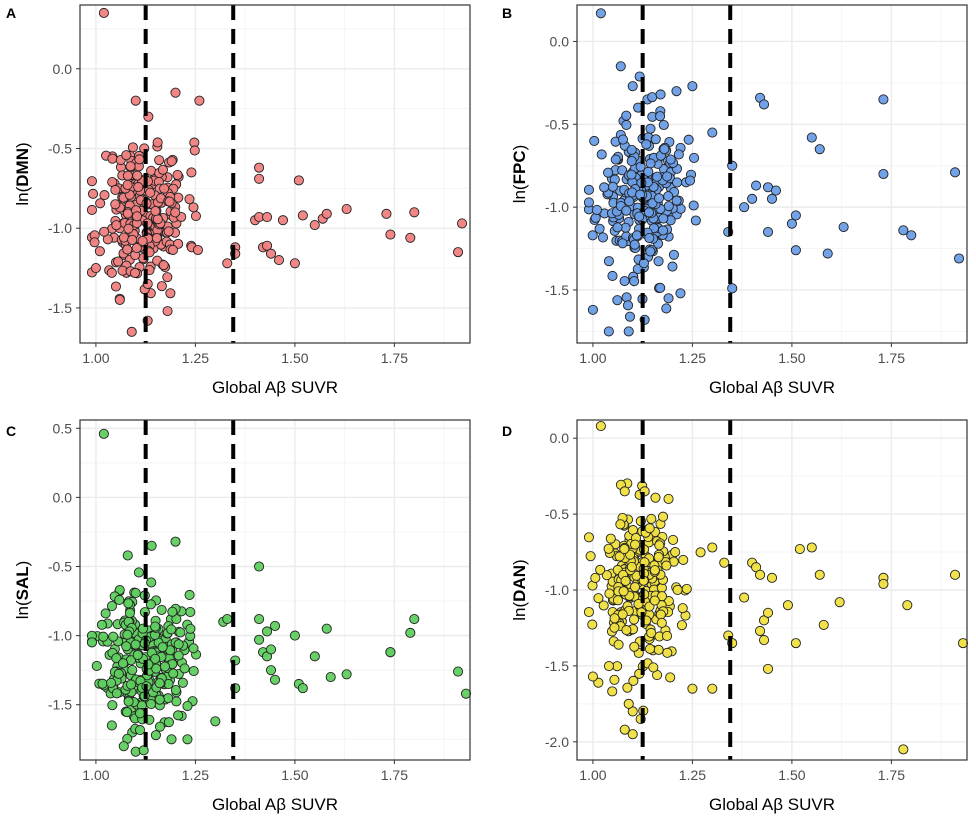 The height and width of the screenshot is (823, 976). I want to click on x-axis-title: Global Aβ SUVR, so click(275, 804).